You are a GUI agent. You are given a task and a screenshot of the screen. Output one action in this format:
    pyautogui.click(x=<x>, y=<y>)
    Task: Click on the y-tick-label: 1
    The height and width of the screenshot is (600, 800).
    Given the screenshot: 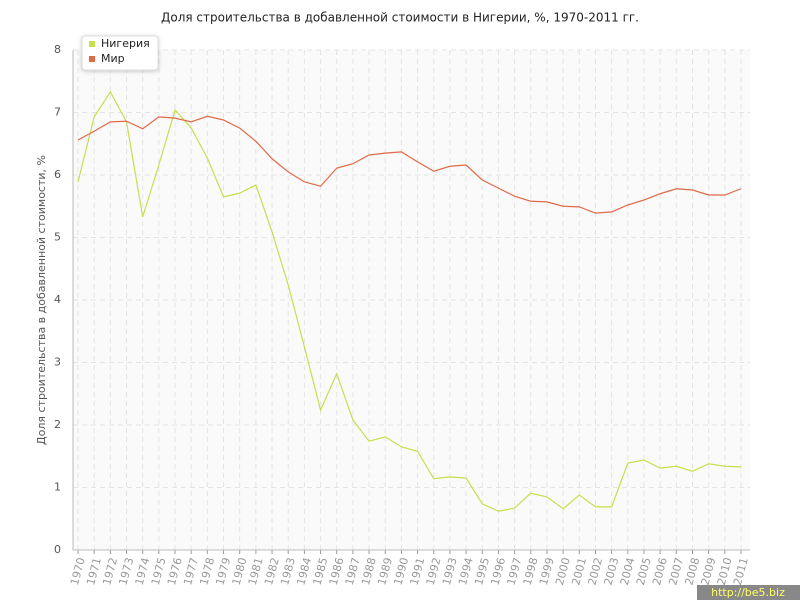 What is the action you would take?
    pyautogui.click(x=57, y=487)
    